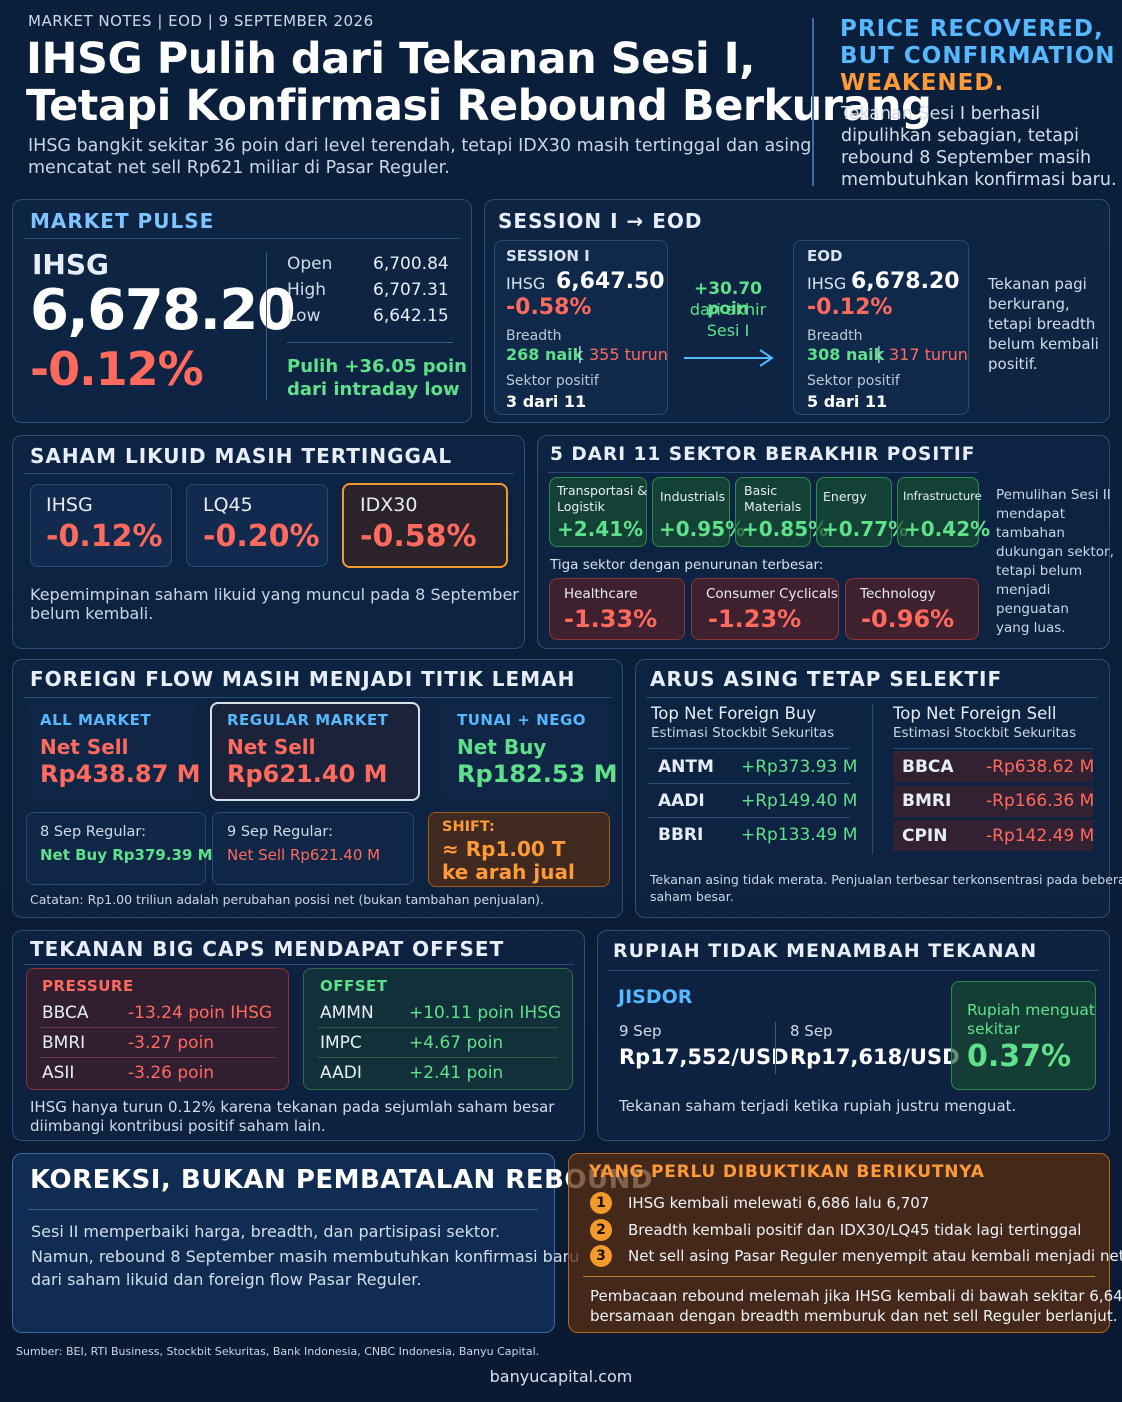  What do you see at coordinates (938, 512) in the screenshot?
I see `sector-card-infrastructure` at bounding box center [938, 512].